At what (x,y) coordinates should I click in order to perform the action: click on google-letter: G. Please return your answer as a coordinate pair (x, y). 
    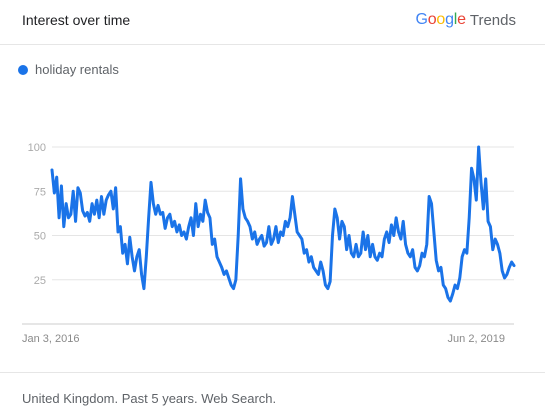
    Looking at the image, I should click on (421, 19).